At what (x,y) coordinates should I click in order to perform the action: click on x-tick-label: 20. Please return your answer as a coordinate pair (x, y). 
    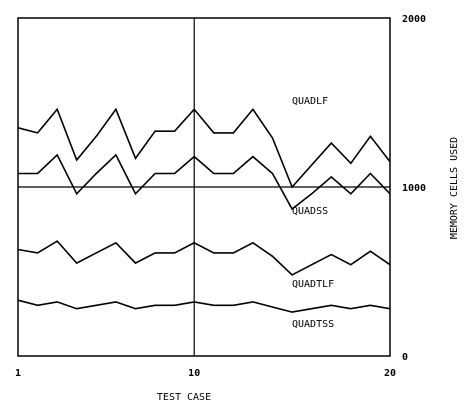
    Looking at the image, I should click on (390, 373).